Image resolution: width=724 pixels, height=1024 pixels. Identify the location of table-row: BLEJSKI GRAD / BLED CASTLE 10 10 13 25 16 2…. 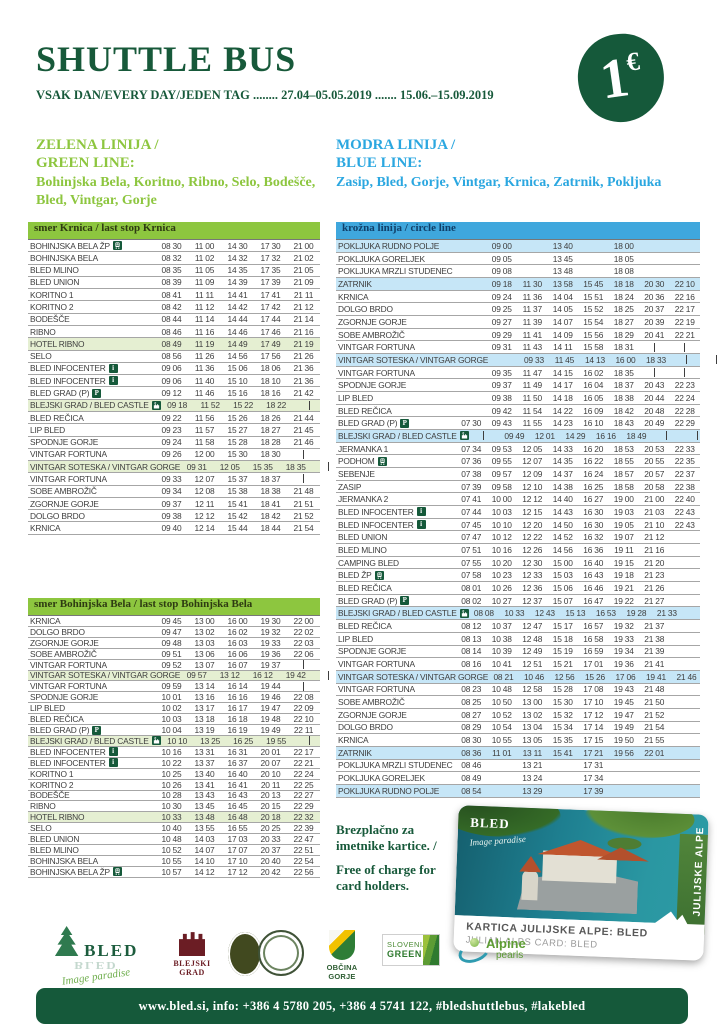
(174, 741).